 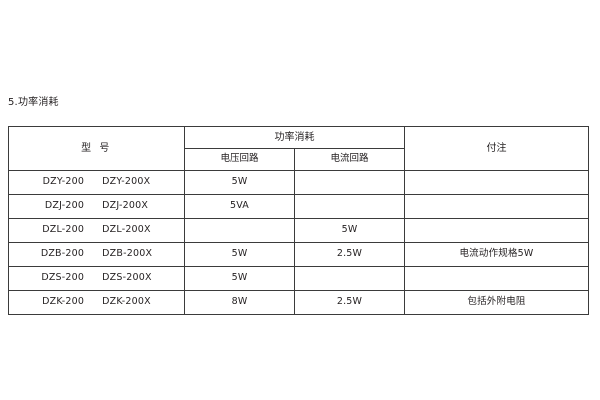 I want to click on model-code-primary: DZL-200, so click(x=63, y=230).